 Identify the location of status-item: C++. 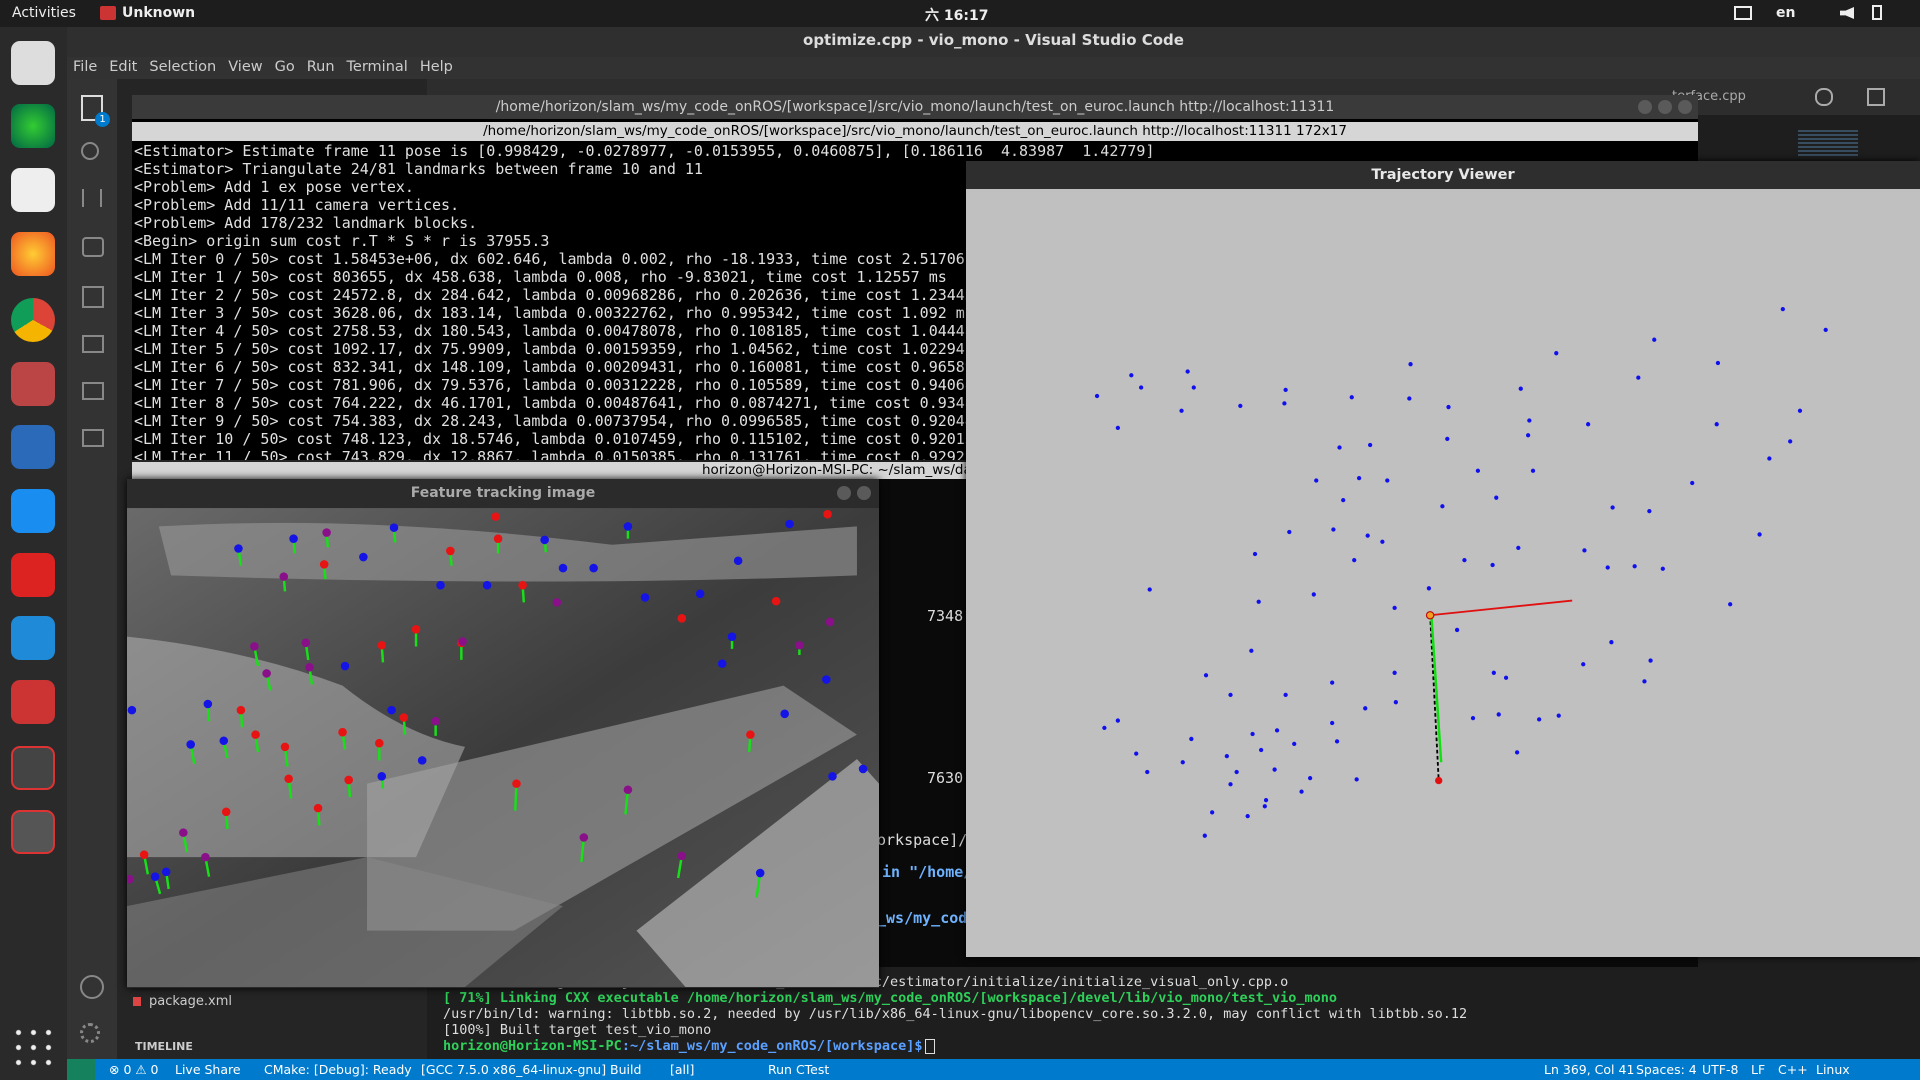
(1793, 1069).